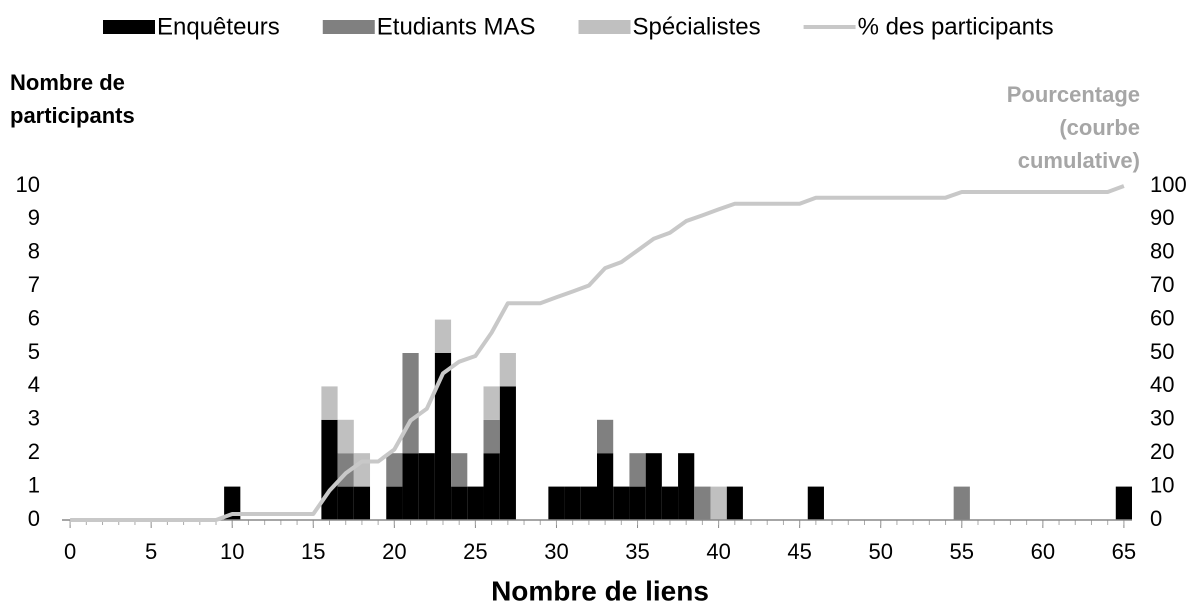 This screenshot has height=610, width=1202. What do you see at coordinates (556, 551) in the screenshot?
I see `x-tick-label: 30` at bounding box center [556, 551].